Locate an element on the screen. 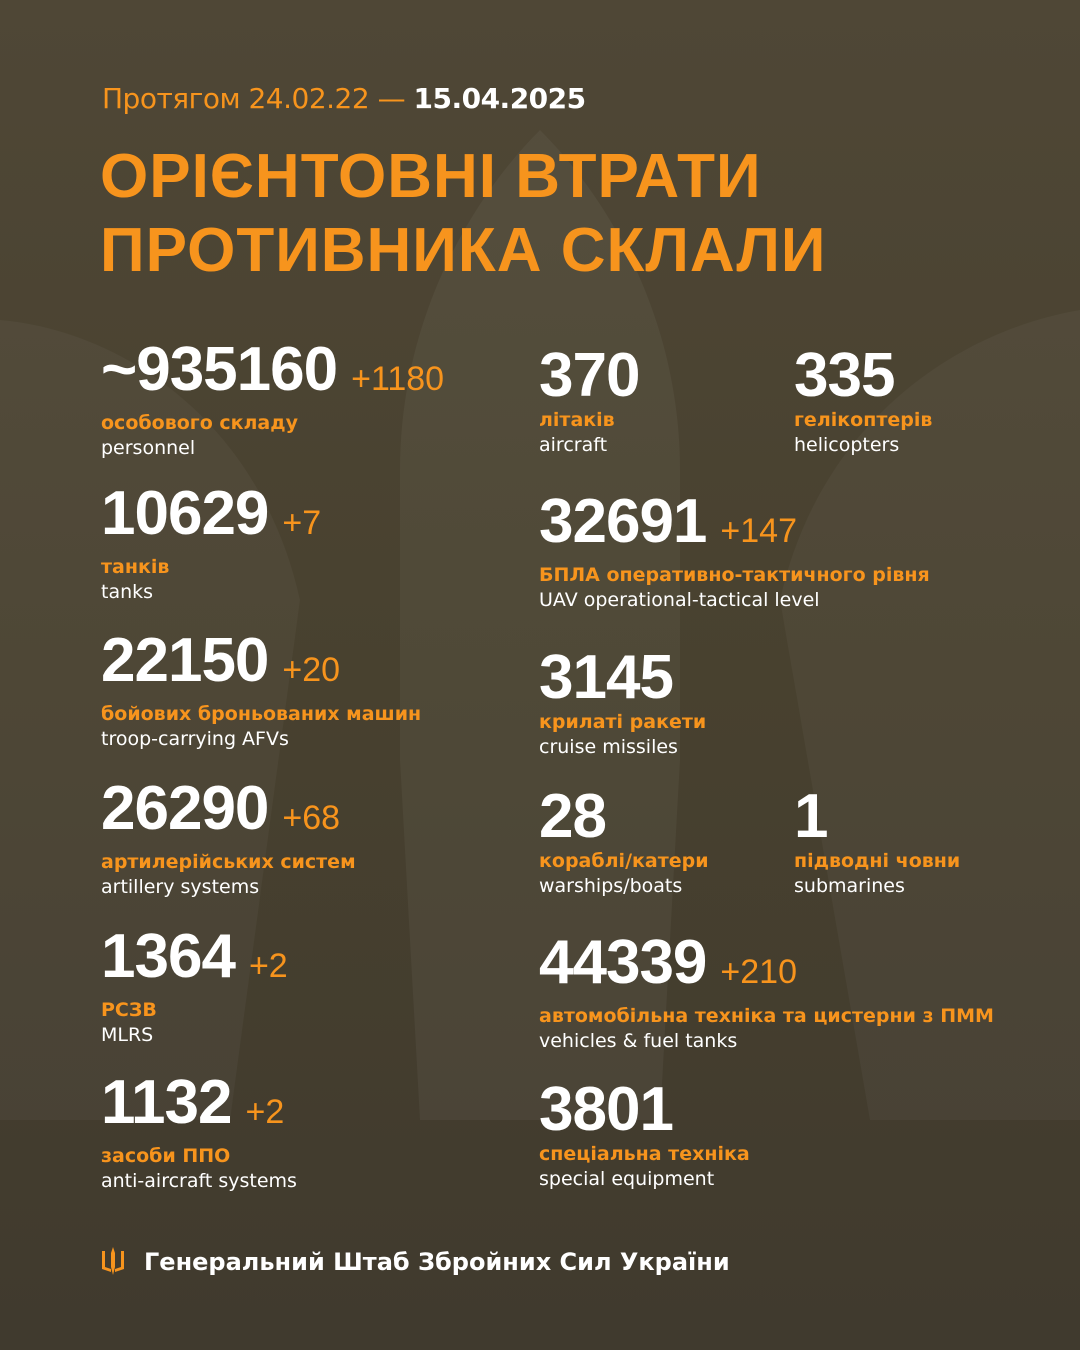  period-date: 15.04.2025 is located at coordinates (499, 98).